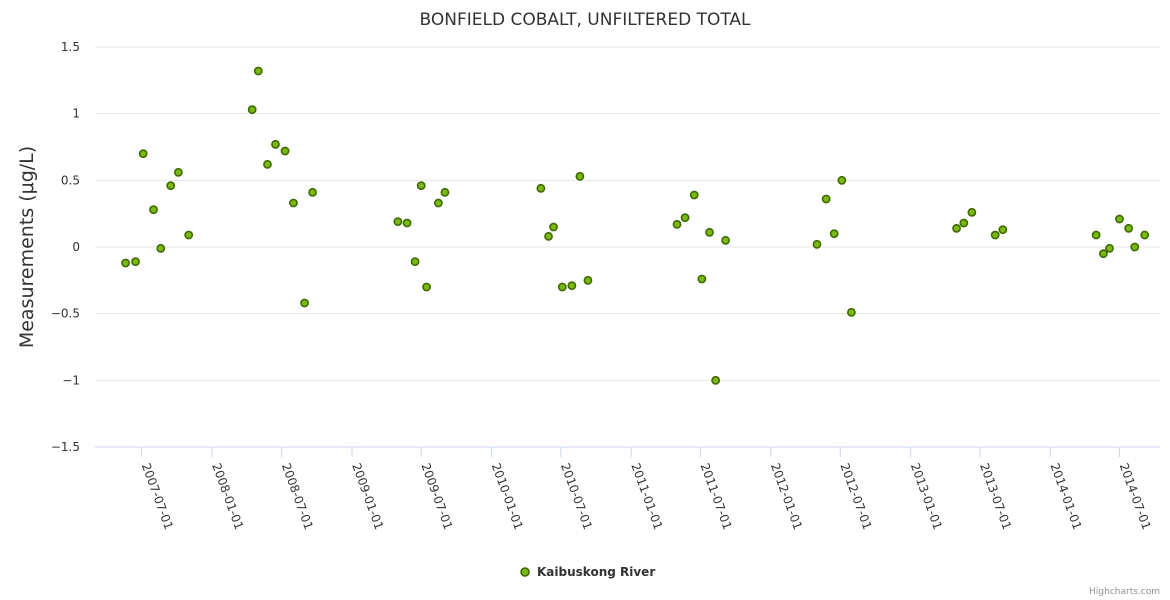 The width and height of the screenshot is (1170, 600). Describe the element at coordinates (716, 496) in the screenshot. I see `x-tick-label: 2011-07-01` at that location.